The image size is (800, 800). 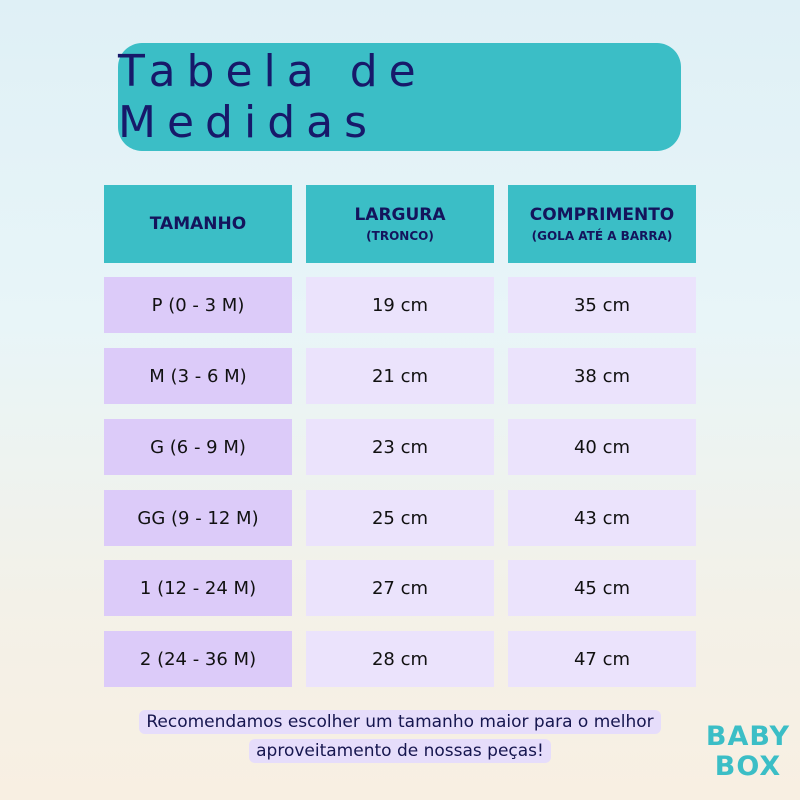 What do you see at coordinates (400, 588) in the screenshot?
I see `table-cell-largura: 27 cm` at bounding box center [400, 588].